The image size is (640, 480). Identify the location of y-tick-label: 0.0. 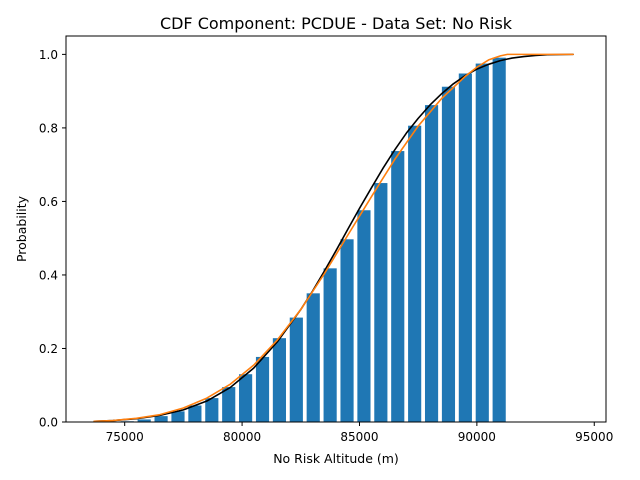
(48, 423).